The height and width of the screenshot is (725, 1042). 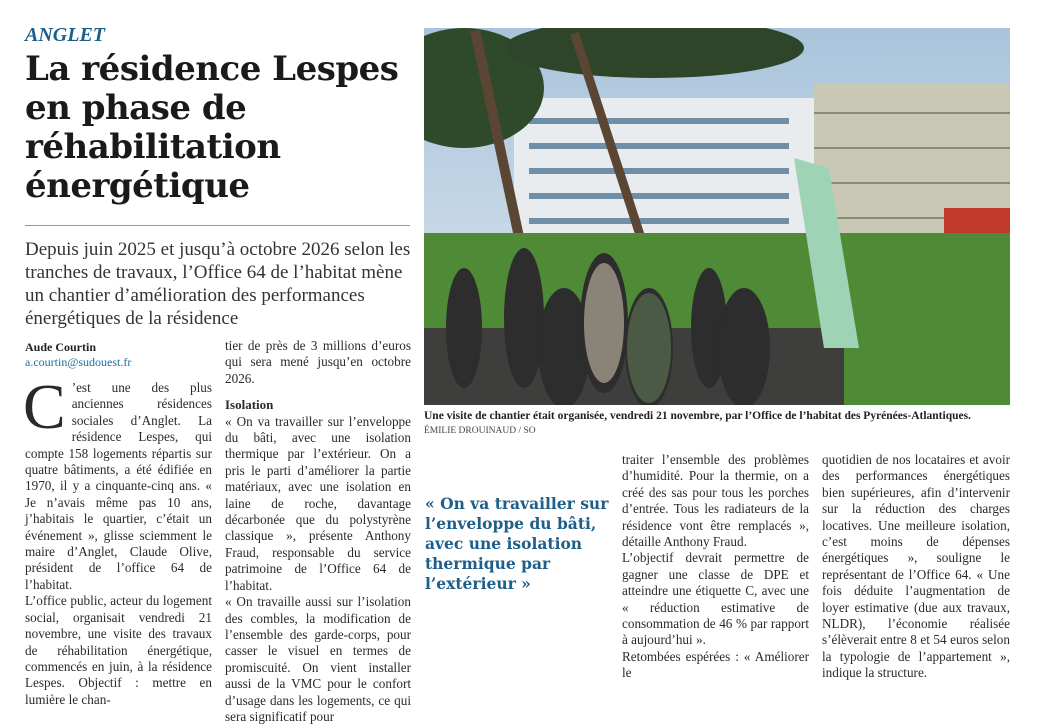 What do you see at coordinates (44, 406) in the screenshot?
I see `drop-cap: C` at bounding box center [44, 406].